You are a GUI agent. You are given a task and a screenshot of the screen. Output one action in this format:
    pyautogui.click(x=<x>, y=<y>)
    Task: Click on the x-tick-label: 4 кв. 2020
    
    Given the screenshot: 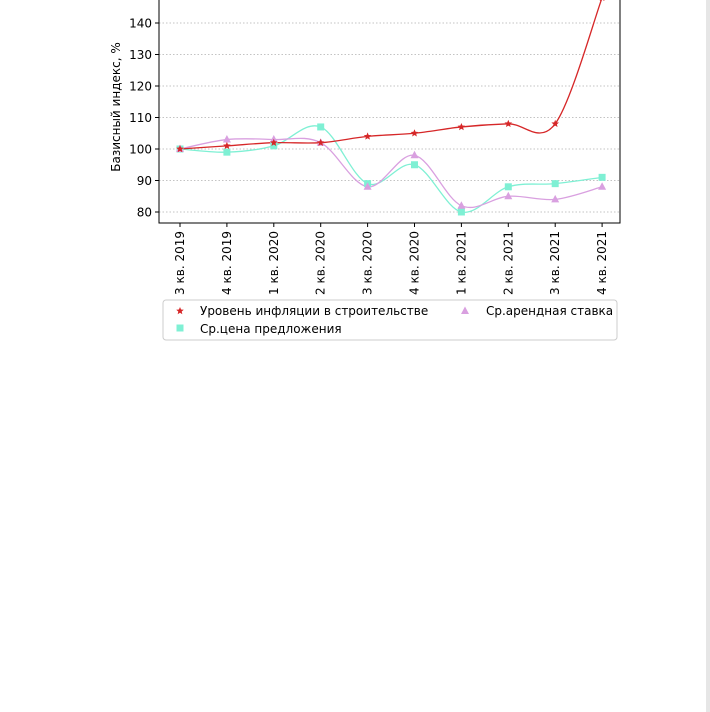 What is the action you would take?
    pyautogui.click(x=415, y=263)
    